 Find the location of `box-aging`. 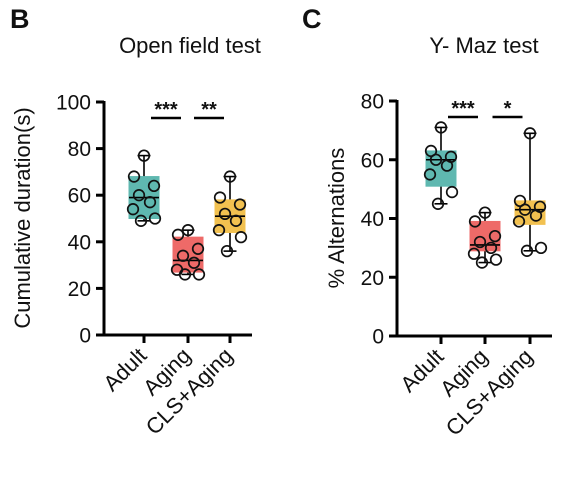

box-aging is located at coordinates (485, 236).